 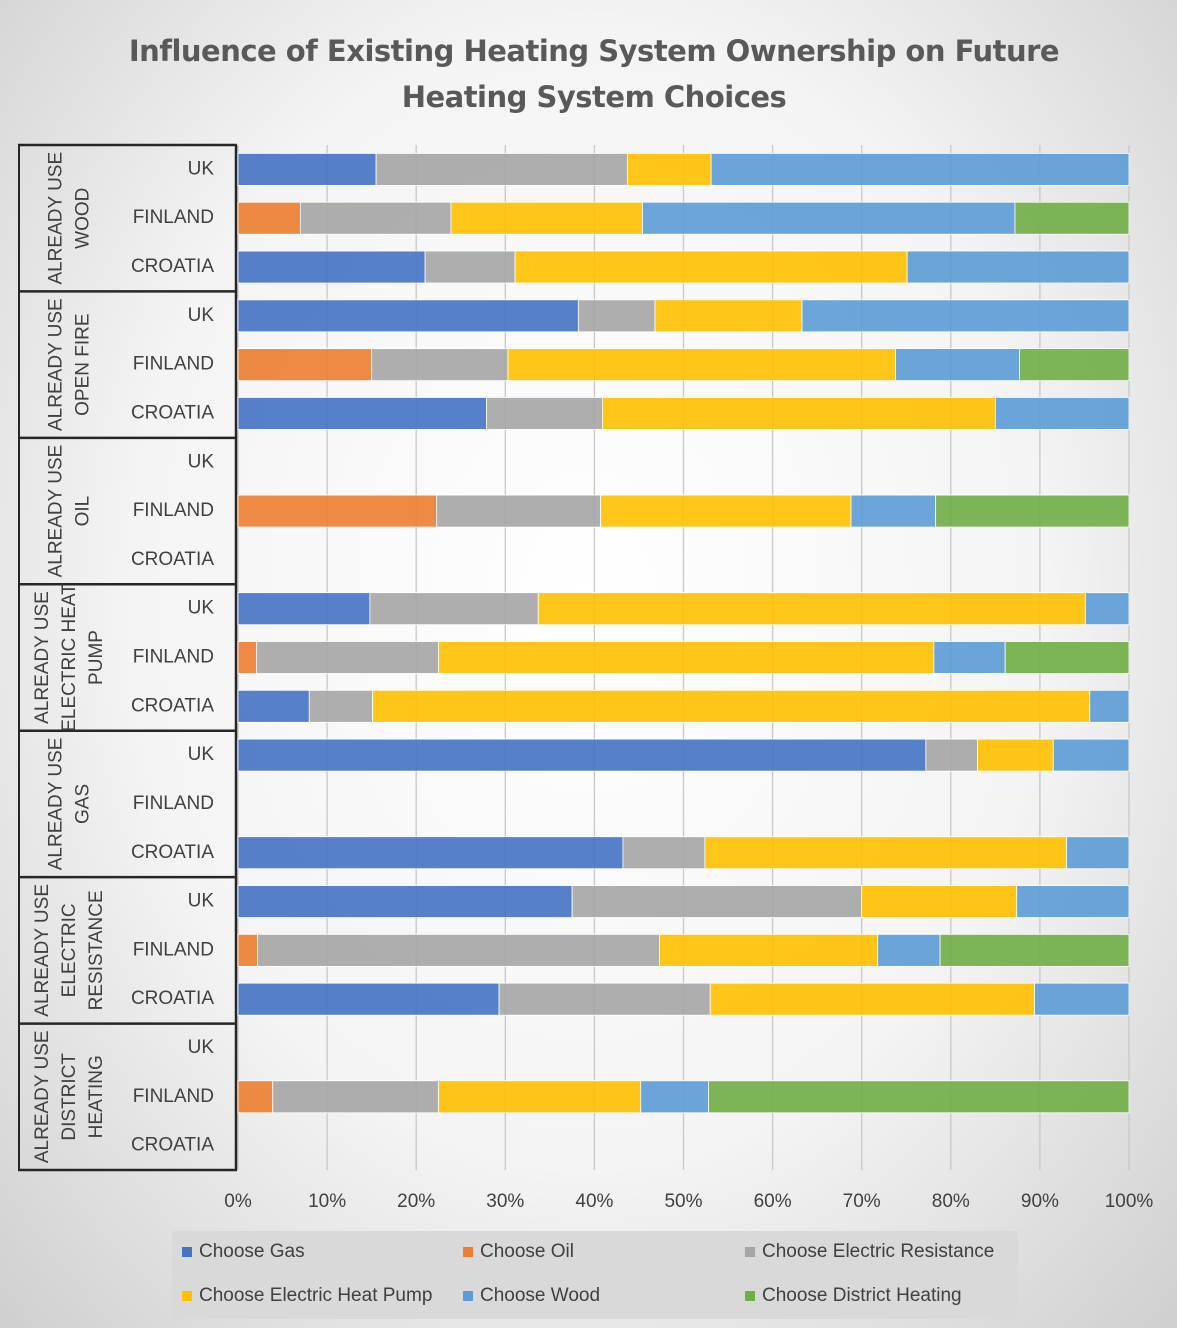 I want to click on group-label: ELECTRIC HEAT, so click(x=69, y=657).